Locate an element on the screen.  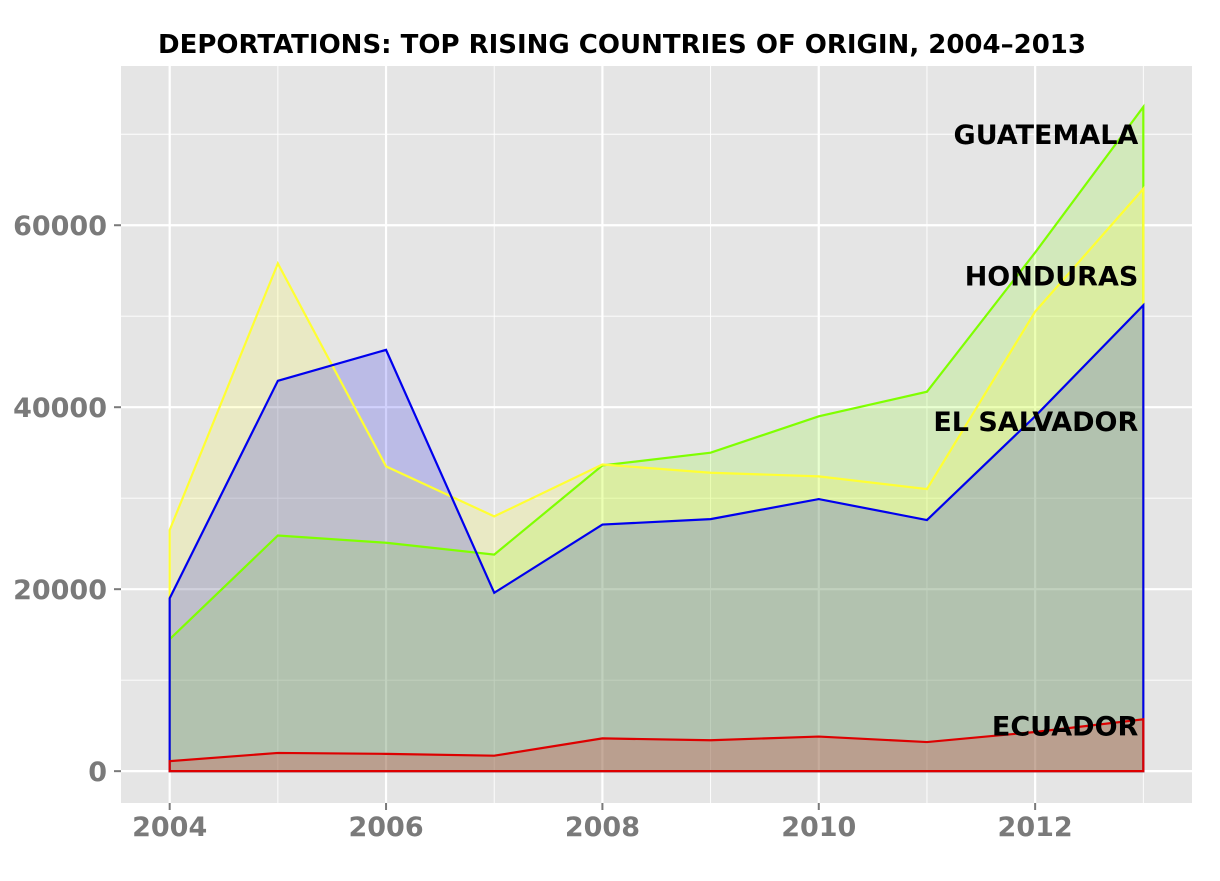
line-ecuador is located at coordinates (656, 745).